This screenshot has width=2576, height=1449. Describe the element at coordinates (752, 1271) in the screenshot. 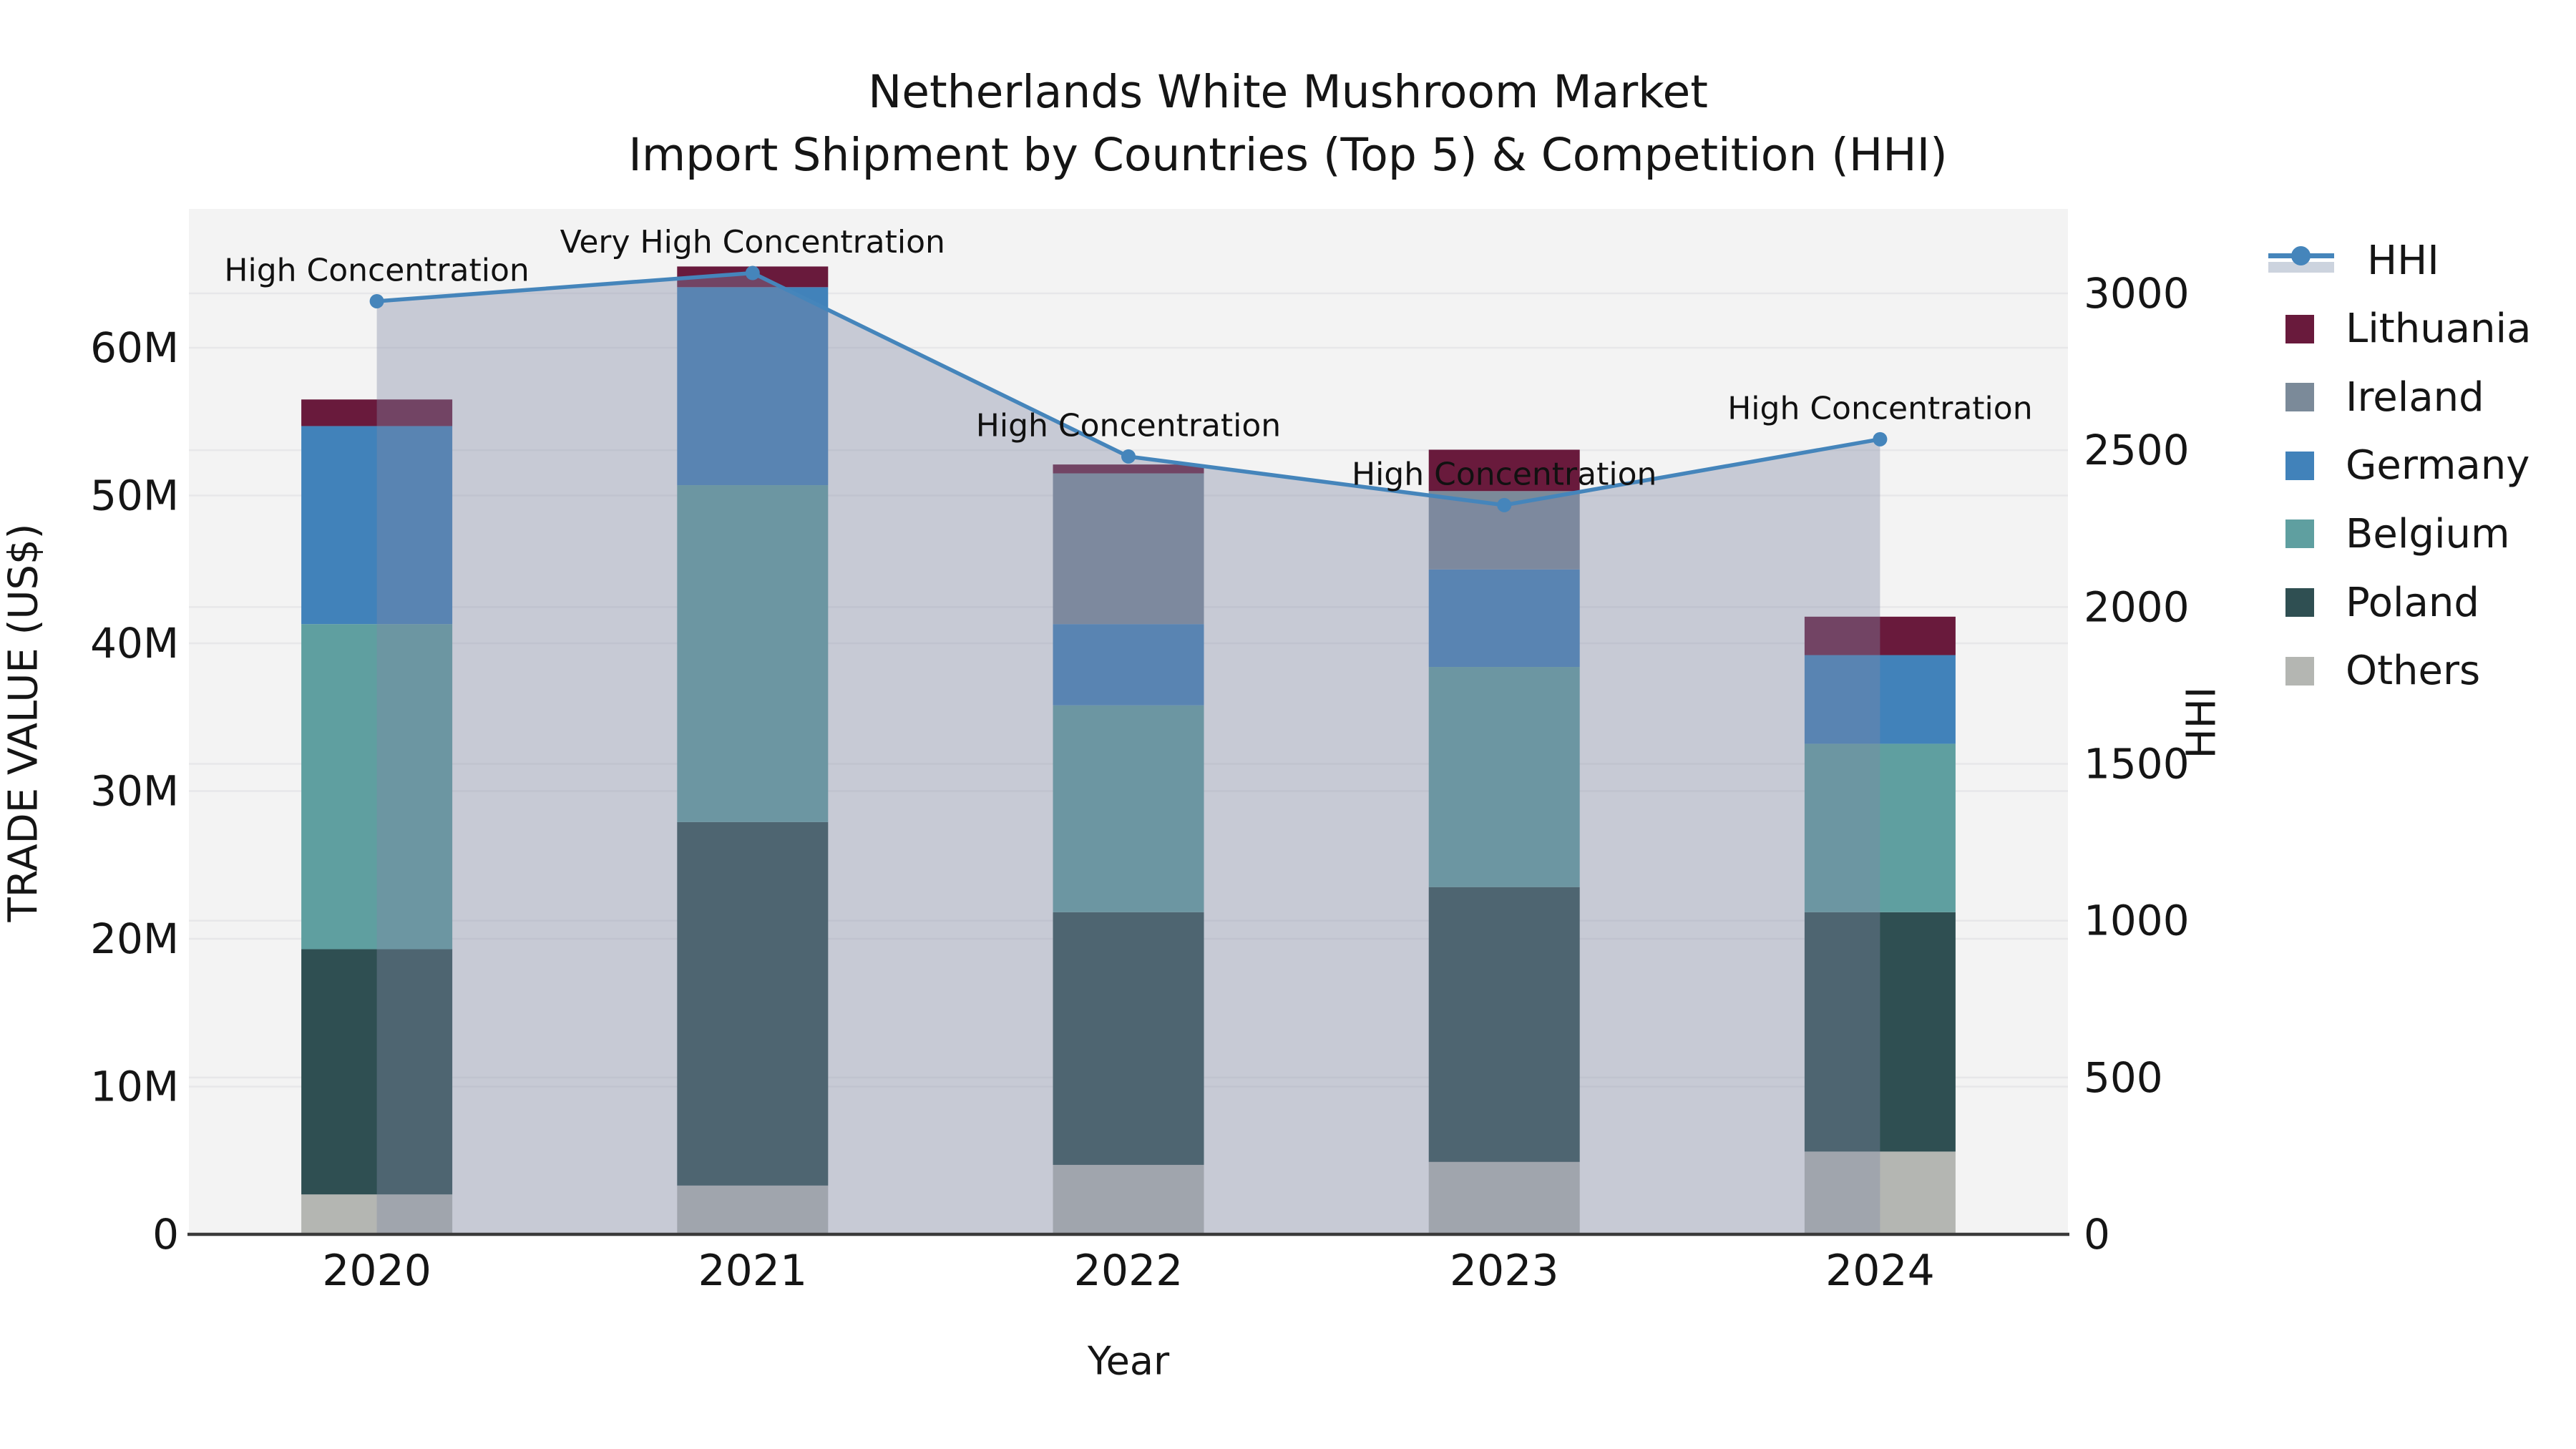

I see `x-tick-label: 2021` at that location.